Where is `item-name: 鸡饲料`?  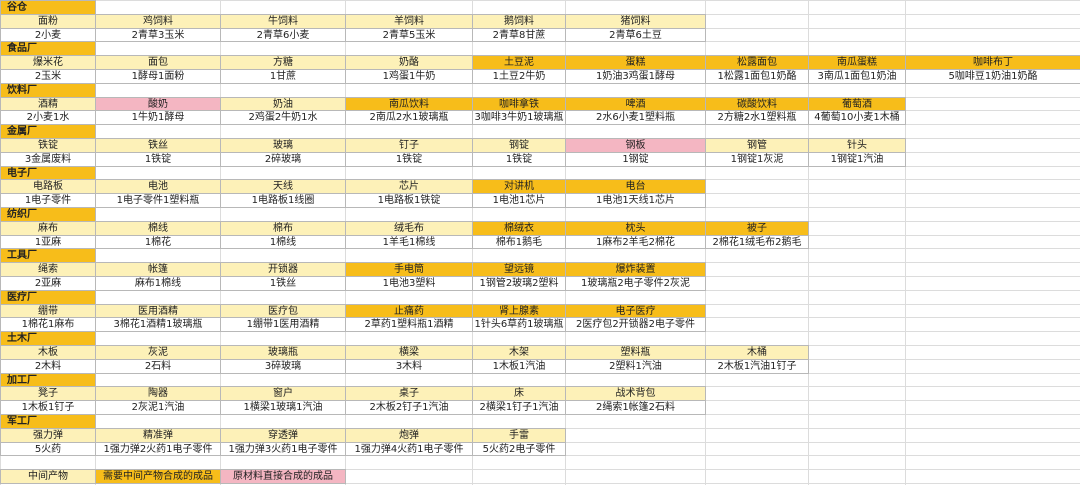
item-name: 鸡饲料 is located at coordinates (158, 21).